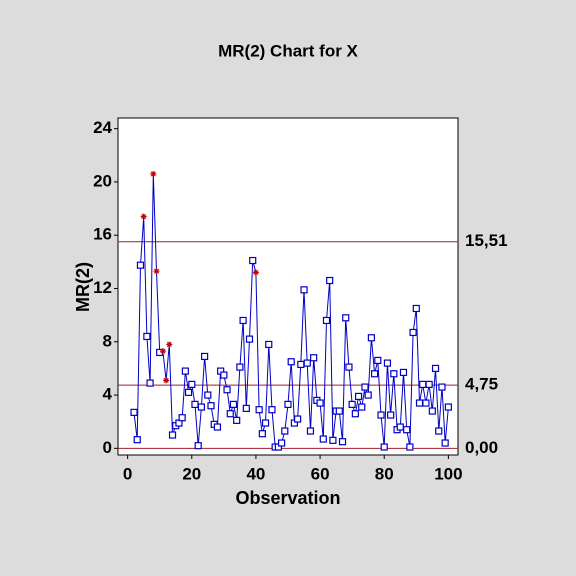 This screenshot has height=576, width=576. What do you see at coordinates (102, 234) in the screenshot?
I see `y-tick-label: 16` at bounding box center [102, 234].